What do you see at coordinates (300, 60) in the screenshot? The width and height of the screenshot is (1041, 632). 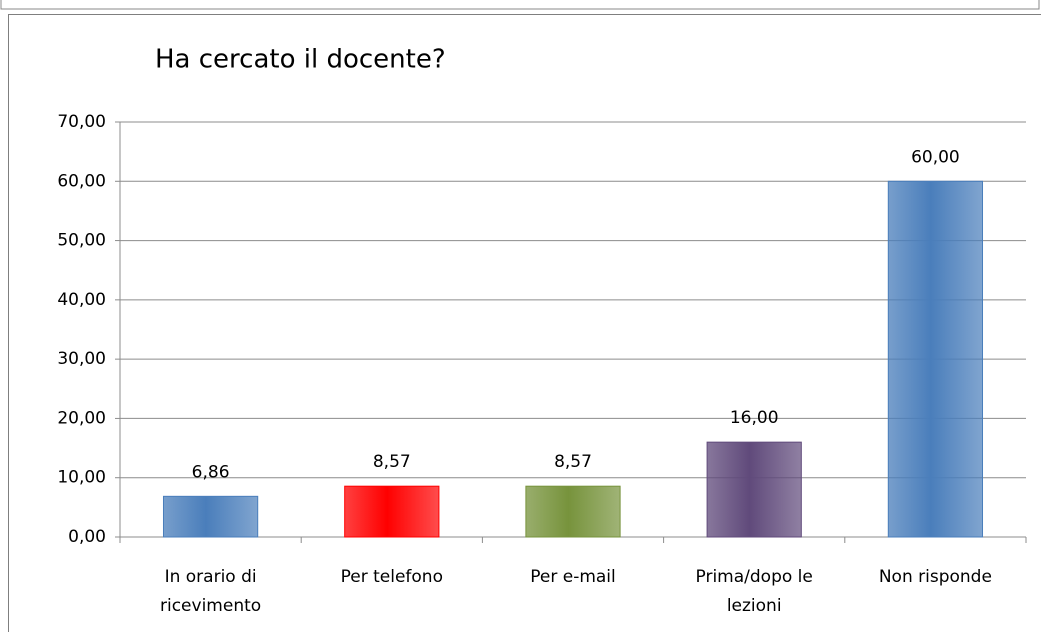 I see `chart-title: Ha cercato il docente?` at bounding box center [300, 60].